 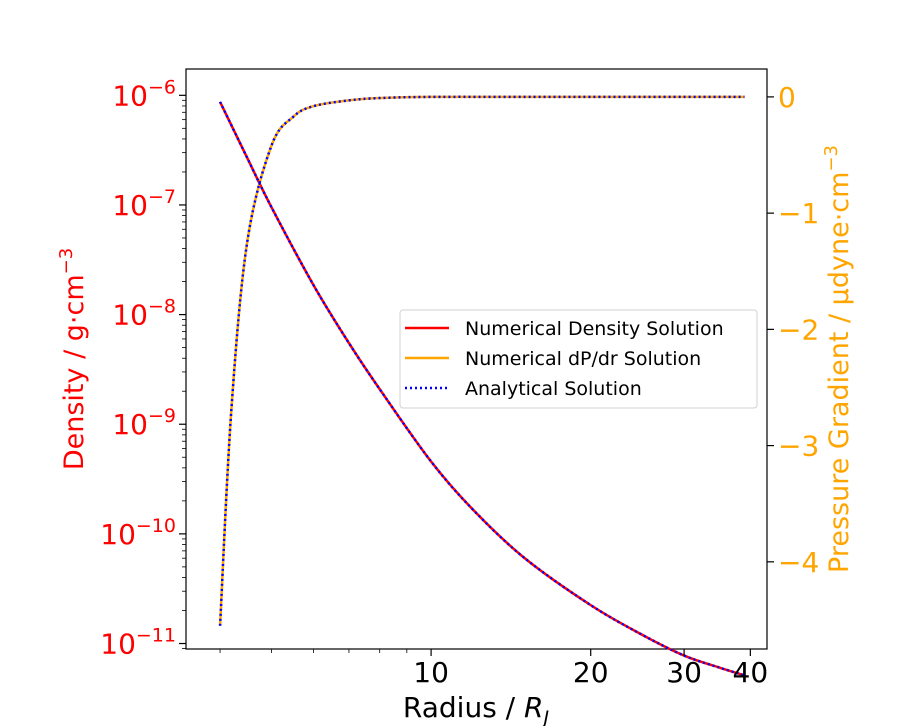 I want to click on legend-label-dpdr: Numerical dP/dr Solution, so click(x=583, y=359).